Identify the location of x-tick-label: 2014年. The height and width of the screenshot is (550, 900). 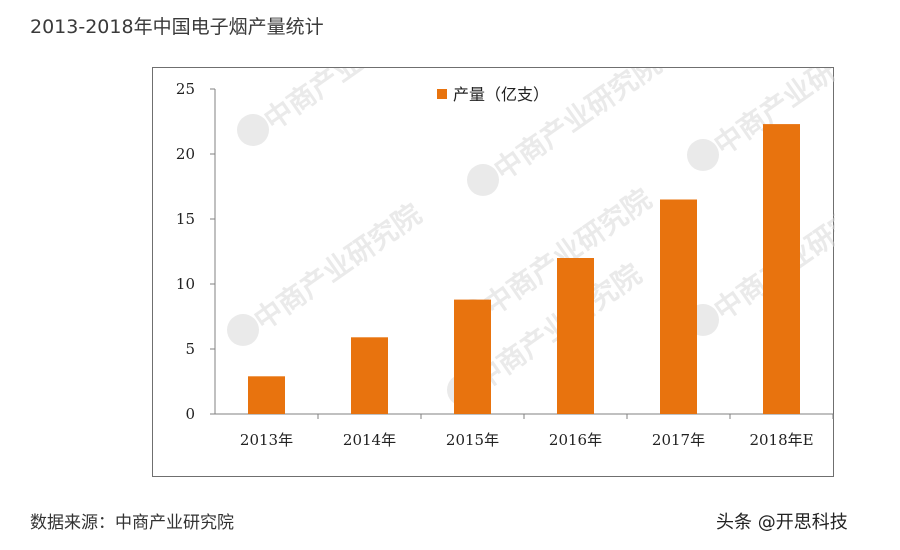
(369, 440).